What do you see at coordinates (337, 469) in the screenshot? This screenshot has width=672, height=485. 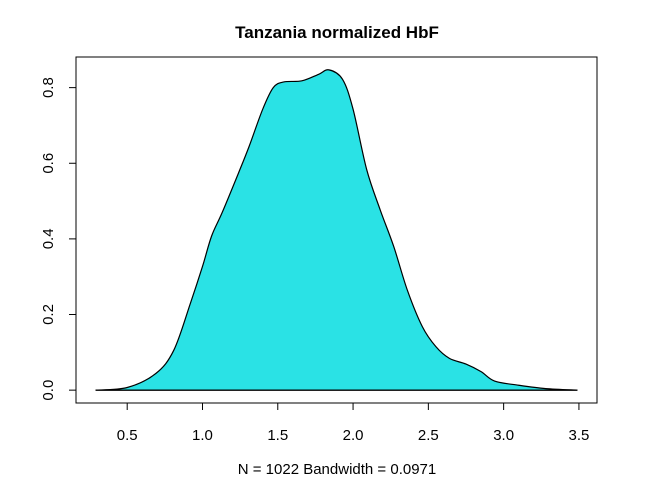 I see `x-axis-label: N = 1022 Bandwidth = 0.0971` at bounding box center [337, 469].